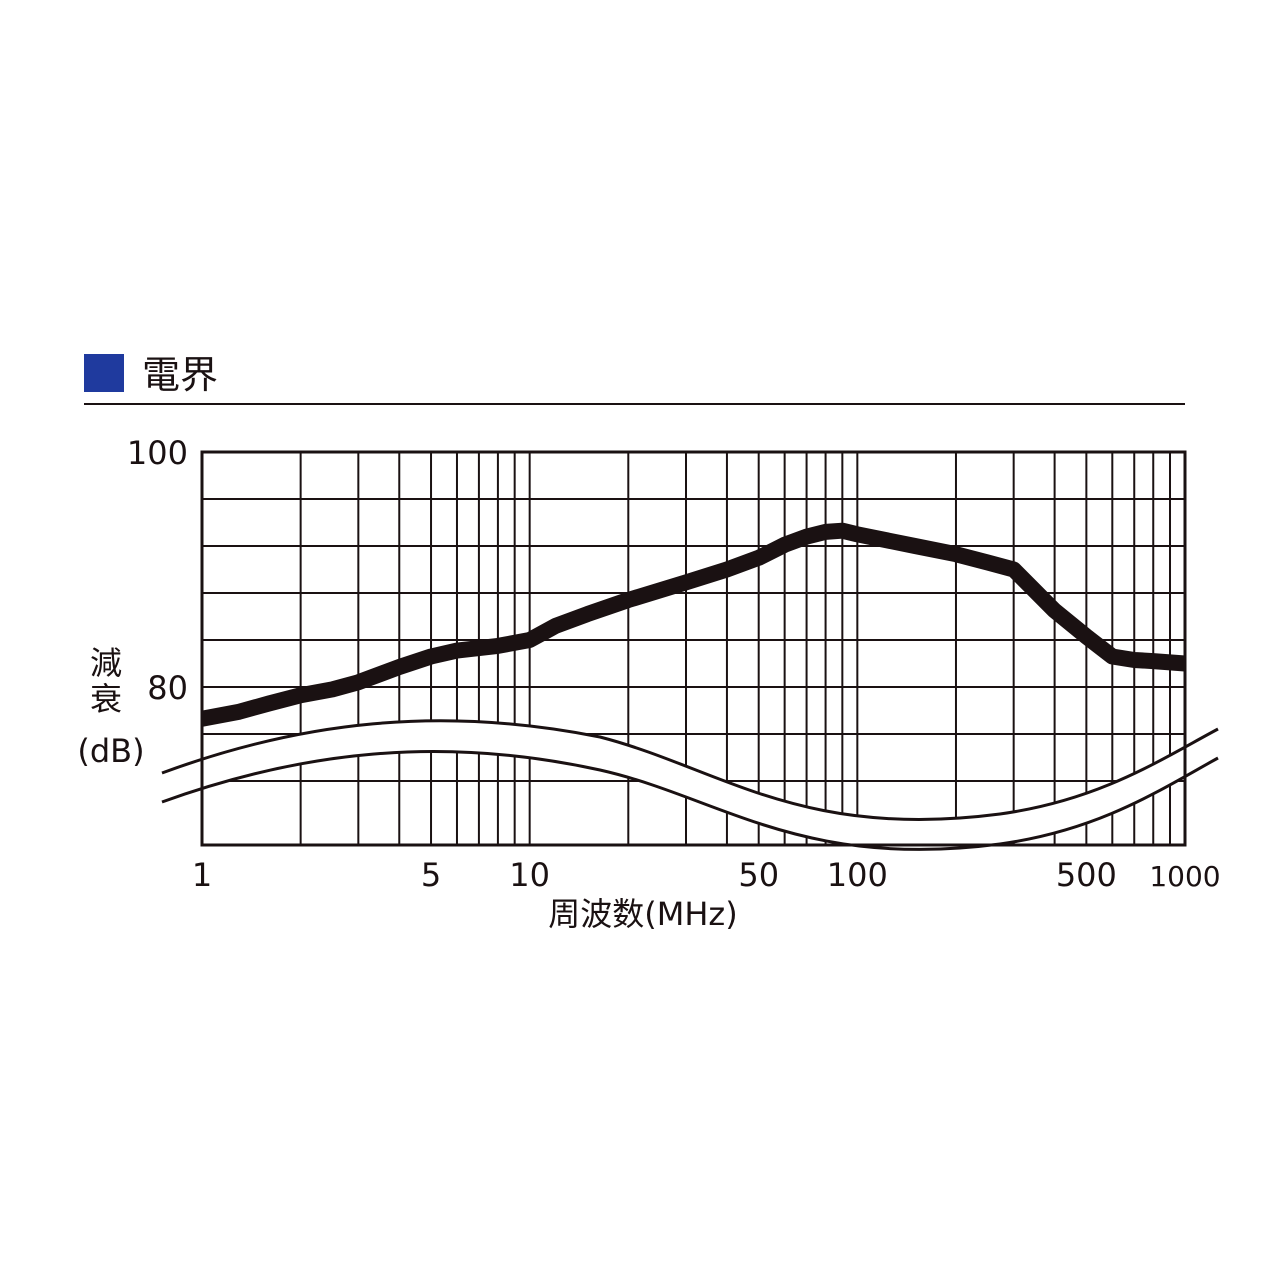 The width and height of the screenshot is (1283, 1283). Describe the element at coordinates (706, 875) in the screenshot. I see `x-tick-labels: 1 5 10 50 100 500 1000` at that location.